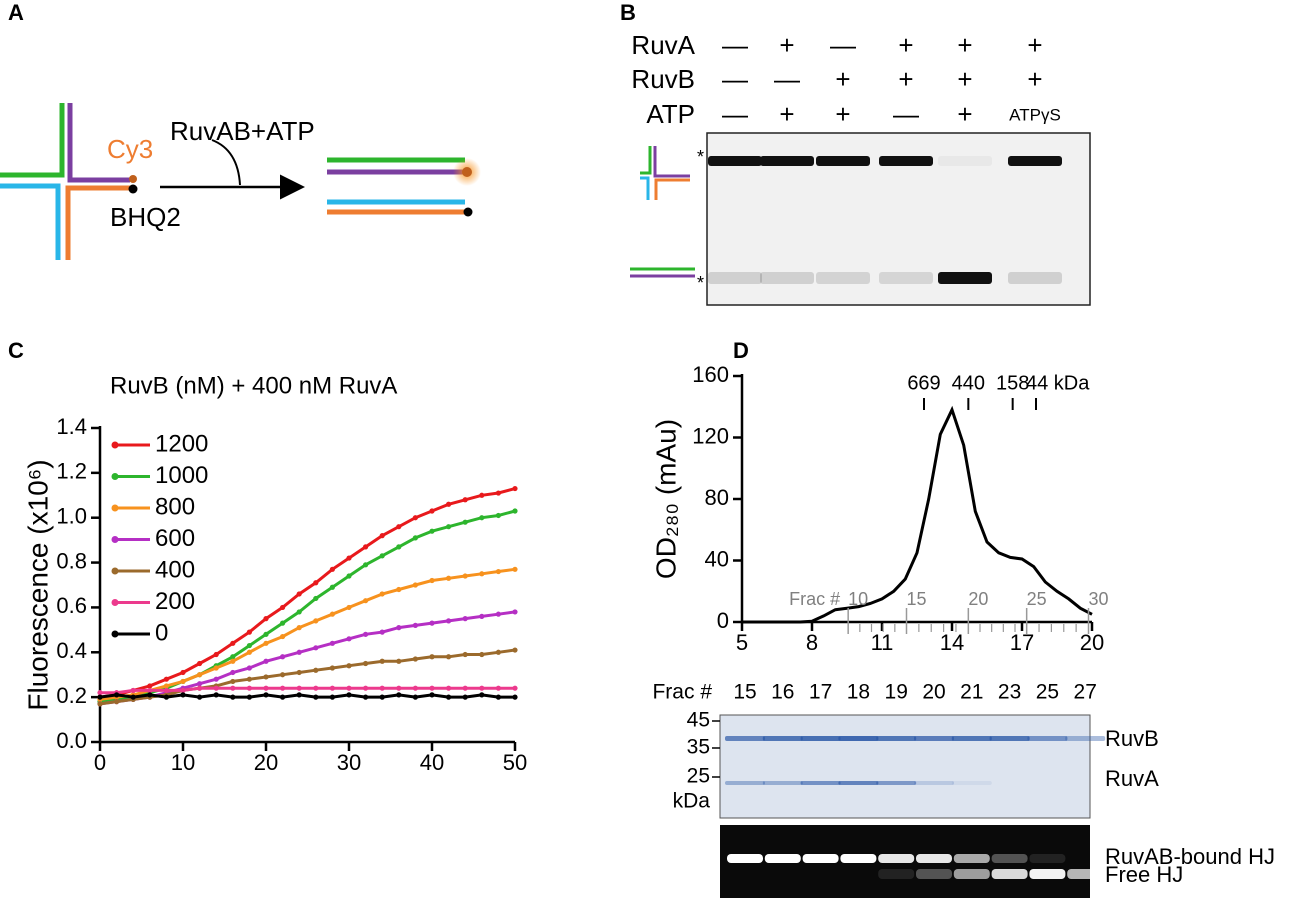  I want to click on legend-label: 0, so click(161, 632).